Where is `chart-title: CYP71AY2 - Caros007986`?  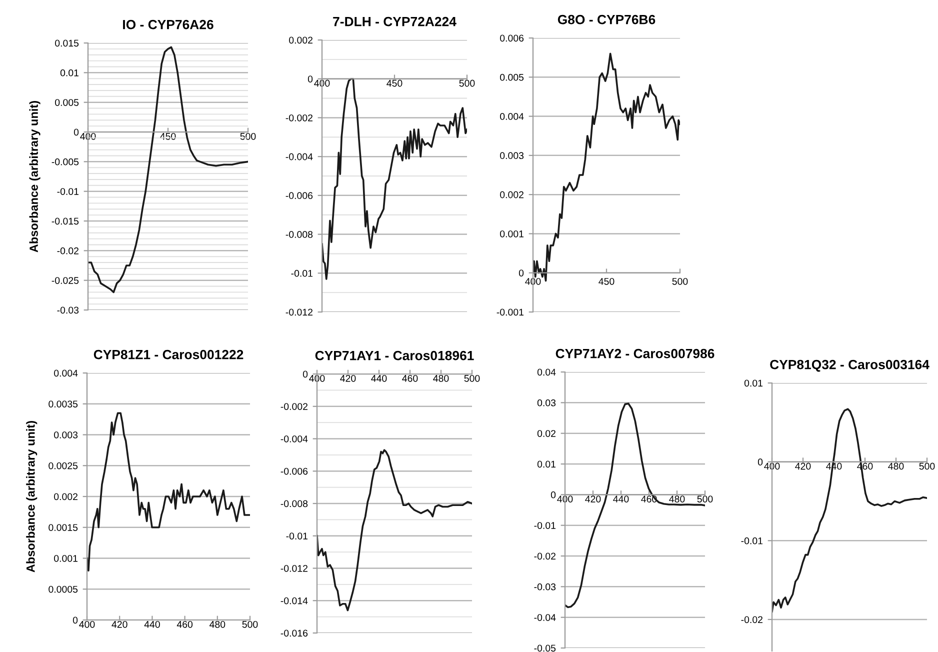 chart-title: CYP71AY2 - Caros007986 is located at coordinates (635, 353).